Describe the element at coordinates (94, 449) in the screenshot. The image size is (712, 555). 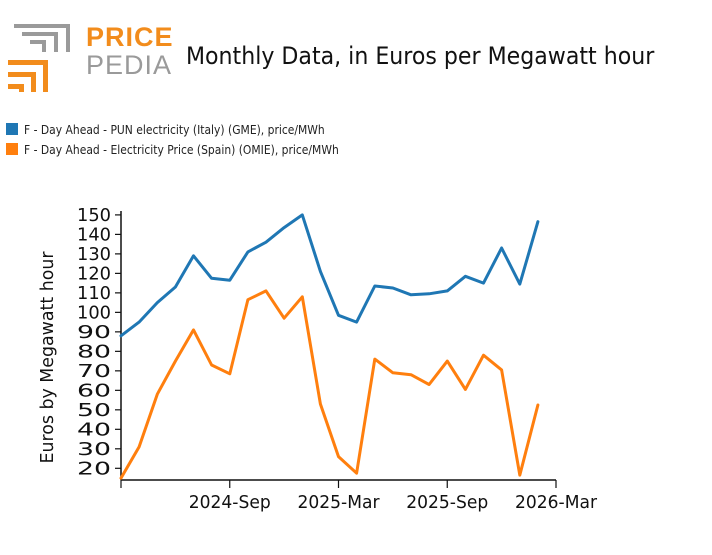
I see `y-tick-label: 30` at that location.